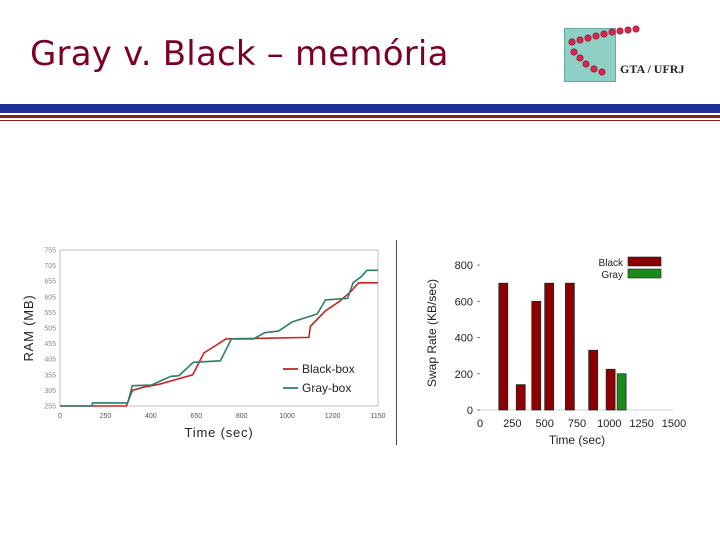 This screenshot has width=720, height=540. I want to click on y-axis-label: RAM (MB), so click(28, 327).